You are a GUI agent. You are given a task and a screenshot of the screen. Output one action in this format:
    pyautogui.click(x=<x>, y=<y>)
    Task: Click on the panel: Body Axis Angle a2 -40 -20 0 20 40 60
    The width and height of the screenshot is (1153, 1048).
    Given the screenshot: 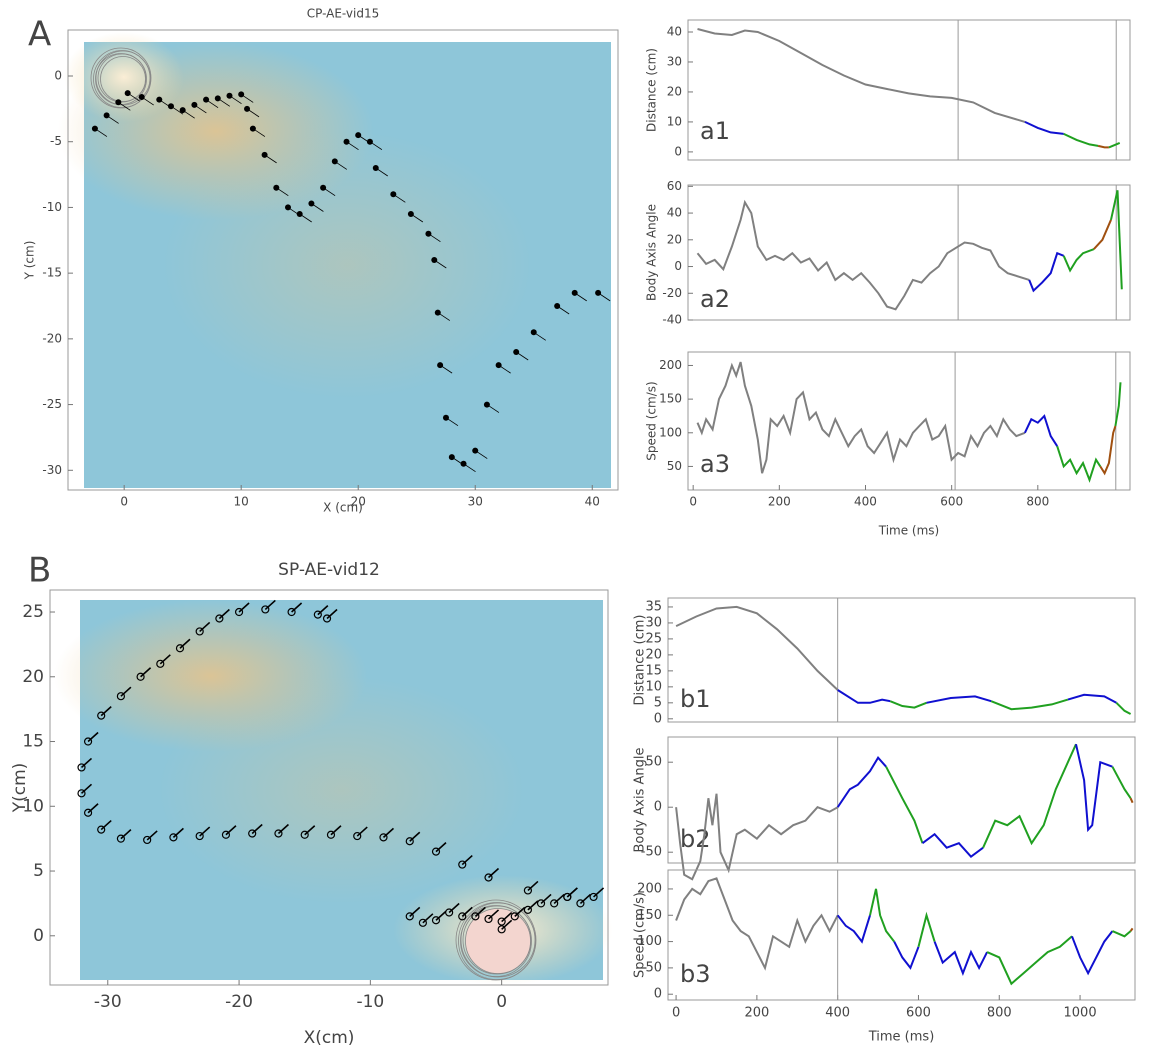 What is the action you would take?
    pyautogui.click(x=888, y=253)
    